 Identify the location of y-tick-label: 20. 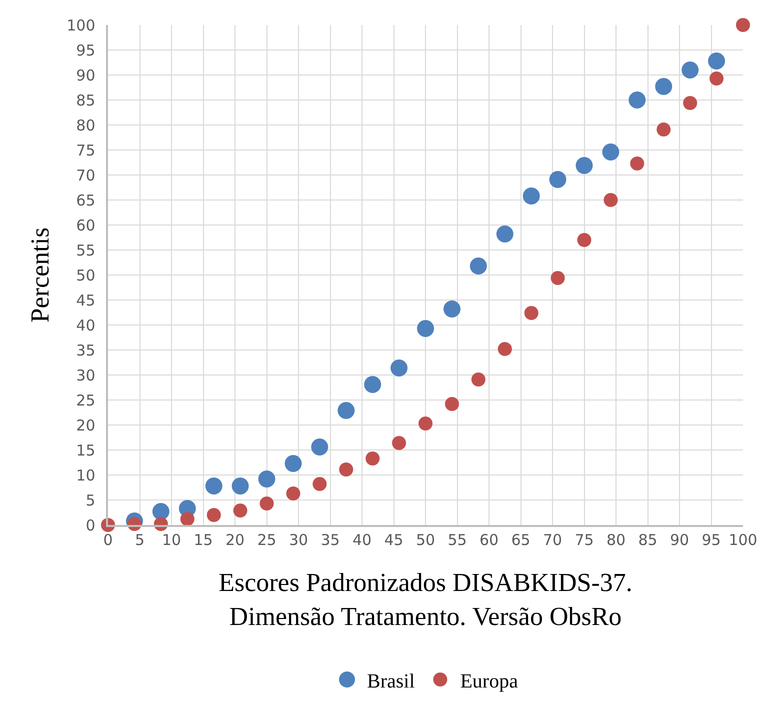
(86, 425).